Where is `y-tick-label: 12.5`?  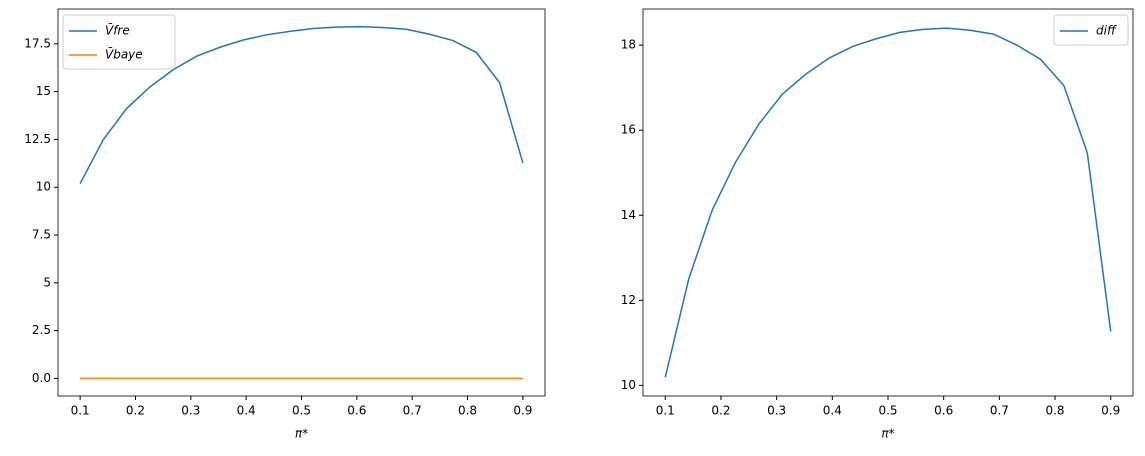 y-tick-label: 12.5 is located at coordinates (37, 139).